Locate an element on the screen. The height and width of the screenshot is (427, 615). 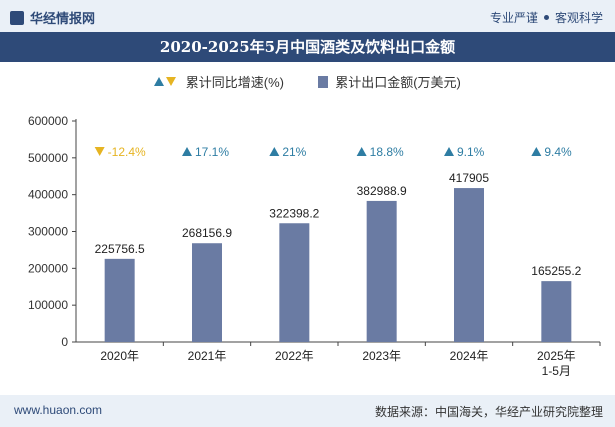
triangle-down-icon is located at coordinates (171, 81).